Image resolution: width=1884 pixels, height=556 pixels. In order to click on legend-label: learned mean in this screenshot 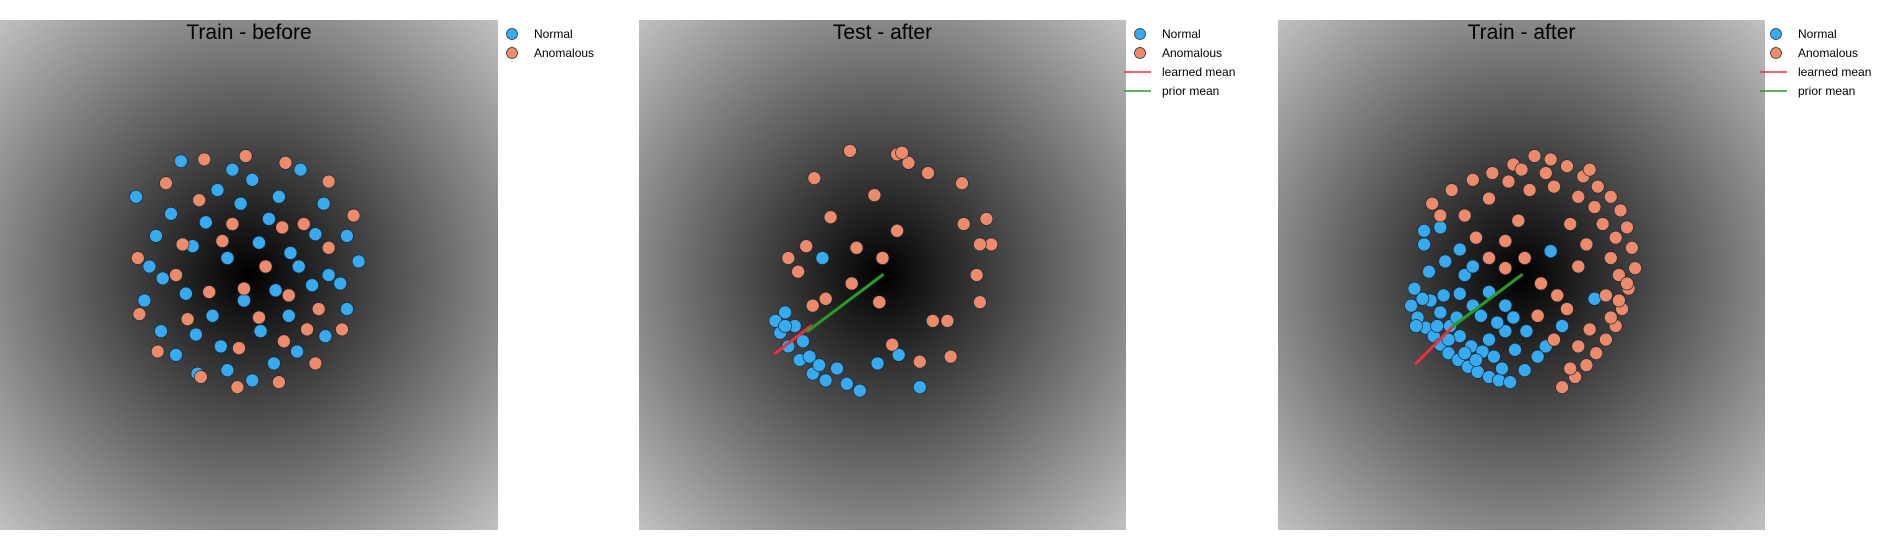, I will do `click(1834, 72)`.